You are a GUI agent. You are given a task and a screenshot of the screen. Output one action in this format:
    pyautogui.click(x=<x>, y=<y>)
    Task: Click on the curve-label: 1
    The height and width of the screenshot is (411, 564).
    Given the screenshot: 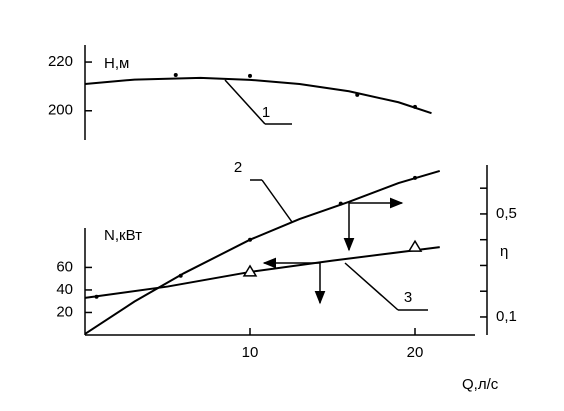 What is the action you would take?
    pyautogui.click(x=266, y=112)
    